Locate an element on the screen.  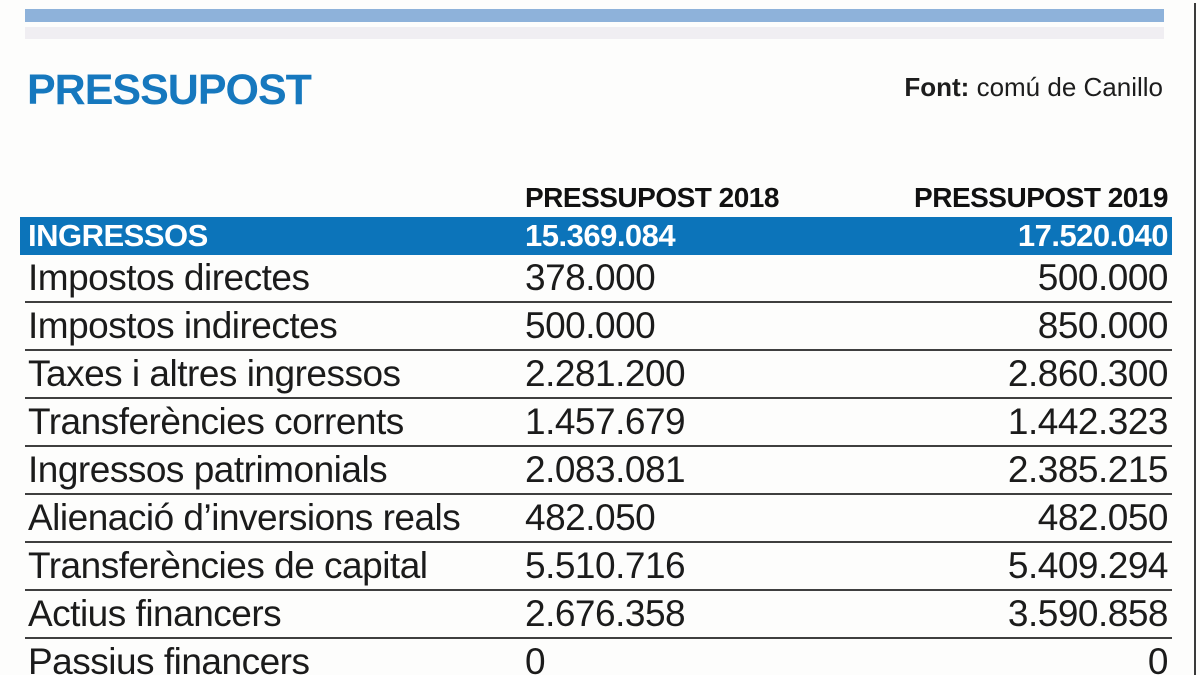
table-row: Impostos indirectes 500.000 850.000 is located at coordinates (598, 327).